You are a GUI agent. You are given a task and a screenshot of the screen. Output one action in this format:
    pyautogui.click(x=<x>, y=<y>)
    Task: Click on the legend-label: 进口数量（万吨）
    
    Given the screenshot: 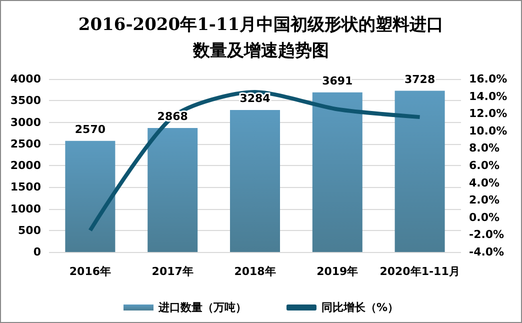 What is the action you would take?
    pyautogui.click(x=201, y=307)
    